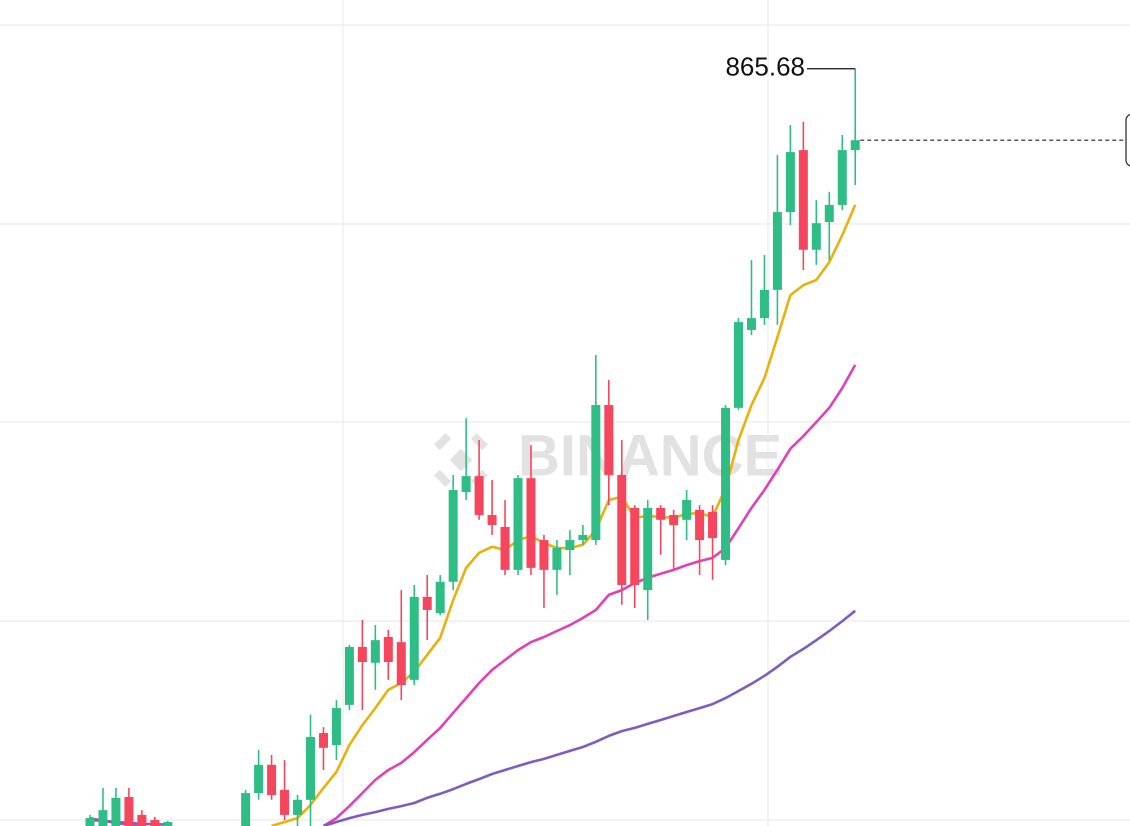  Describe the element at coordinates (461, 460) in the screenshot. I see `watermark-logo` at that location.